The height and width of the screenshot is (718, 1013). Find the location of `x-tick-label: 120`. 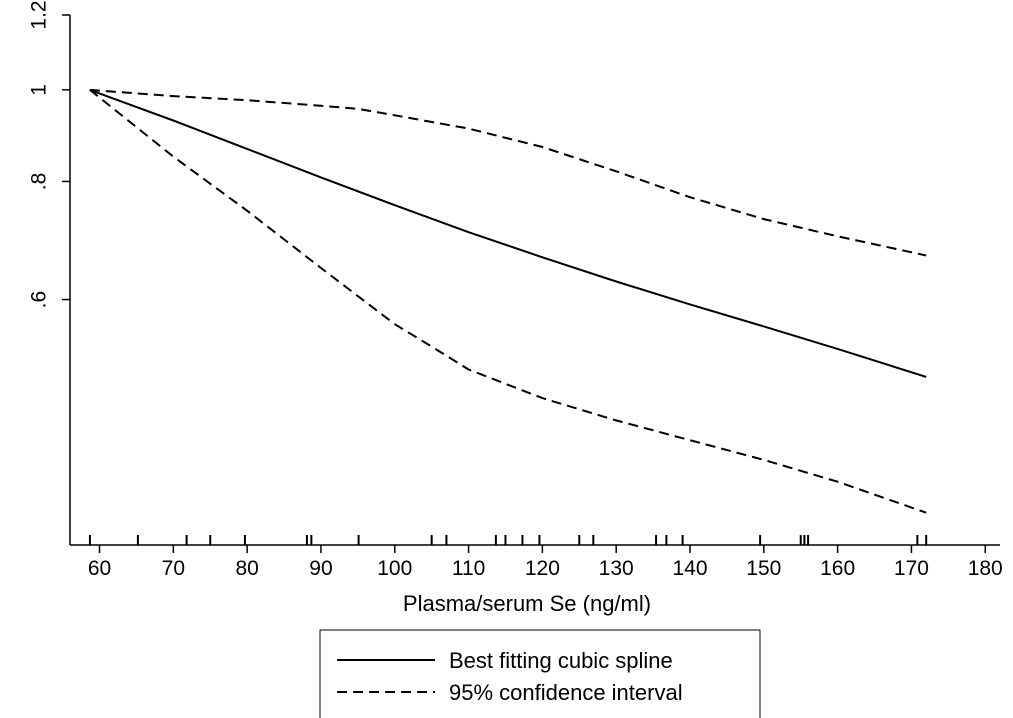

x-tick-label: 120 is located at coordinates (542, 568).